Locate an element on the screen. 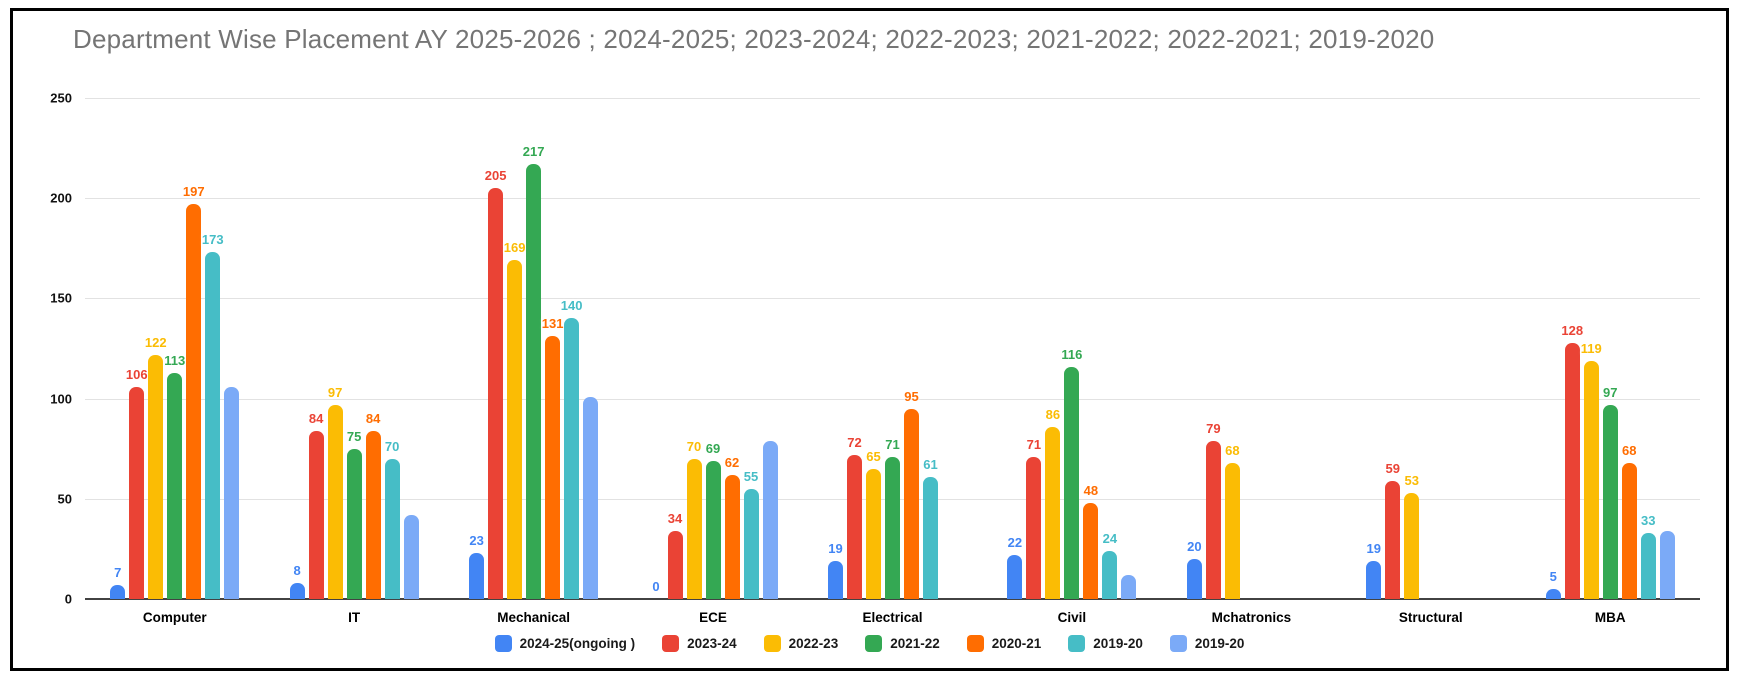 The image size is (1739, 679). legend-item-6: 2019-20 is located at coordinates (1206, 643).